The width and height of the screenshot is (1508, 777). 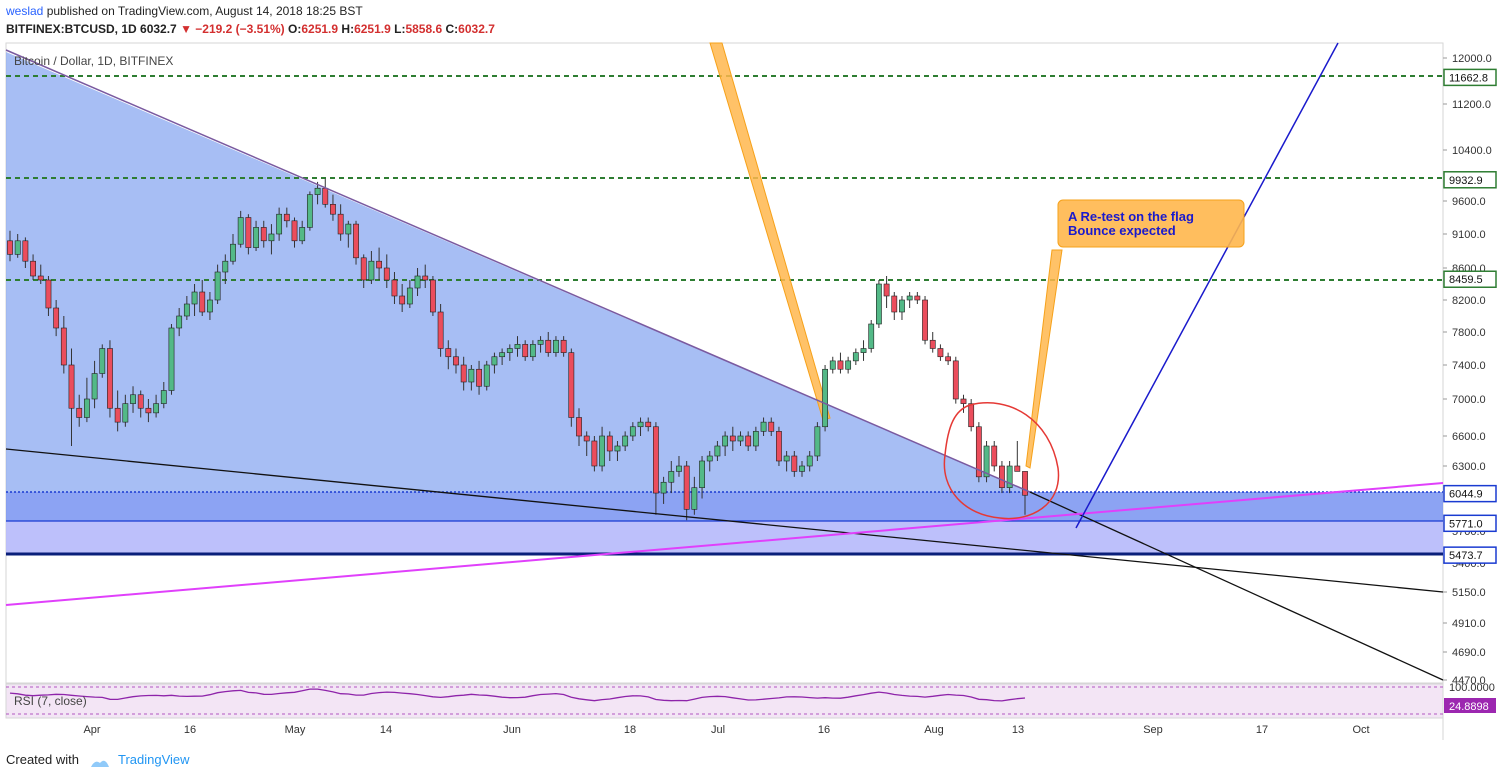 What do you see at coordinates (1466, 556) in the screenshot?
I see `price-level-value: 5473.7` at bounding box center [1466, 556].